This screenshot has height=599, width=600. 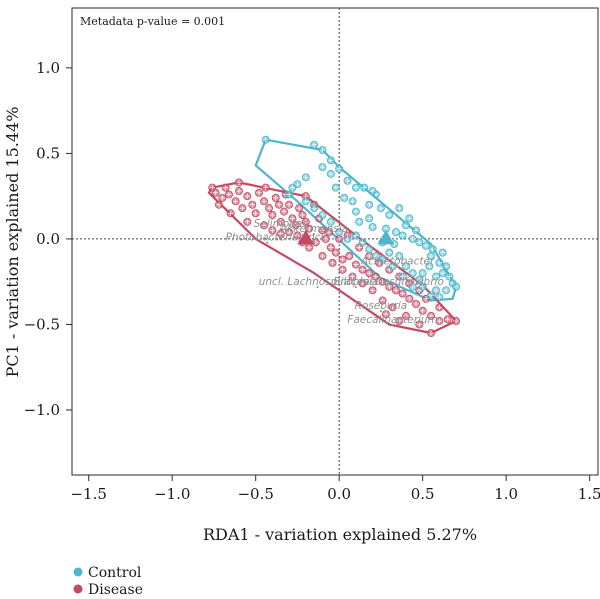 What do you see at coordinates (48, 153) in the screenshot?
I see `y-tick-label: 0.5` at bounding box center [48, 153].